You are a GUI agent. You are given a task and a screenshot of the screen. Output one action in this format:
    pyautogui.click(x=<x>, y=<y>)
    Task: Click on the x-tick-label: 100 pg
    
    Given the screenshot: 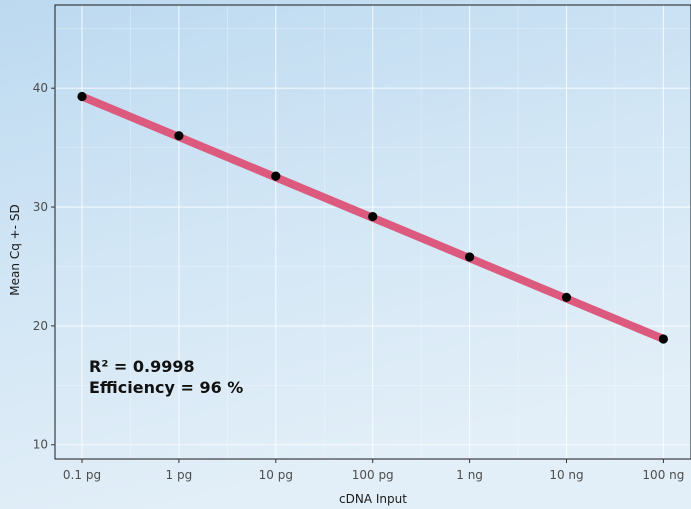 What is the action you would take?
    pyautogui.click(x=373, y=475)
    